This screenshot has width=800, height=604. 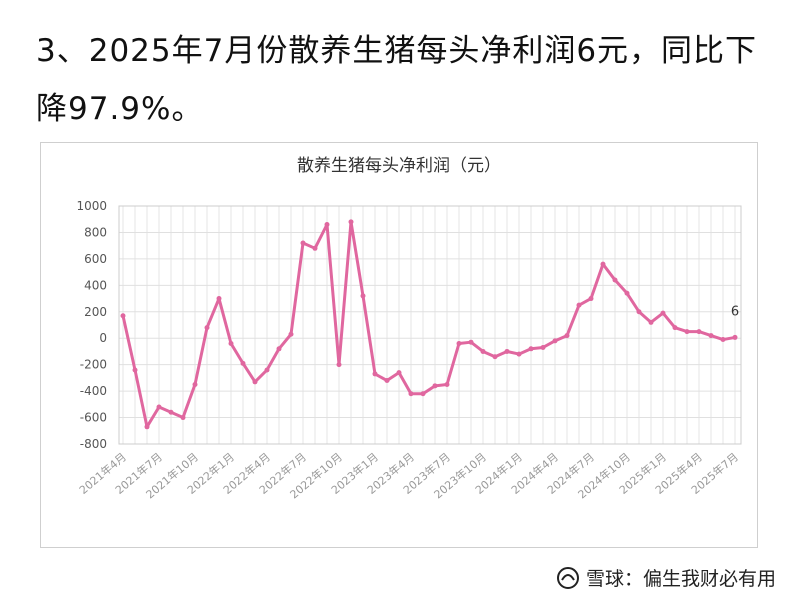 I want to click on y-tick-label: 1000, so click(x=91, y=206).